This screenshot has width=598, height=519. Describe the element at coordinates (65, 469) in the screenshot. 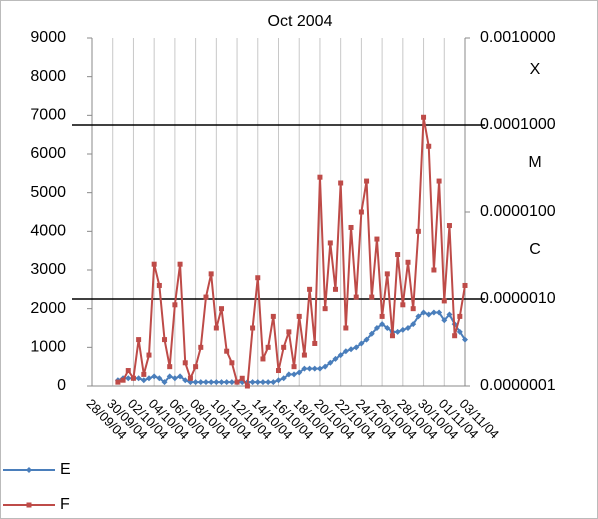

I see `legend-label: E` at that location.